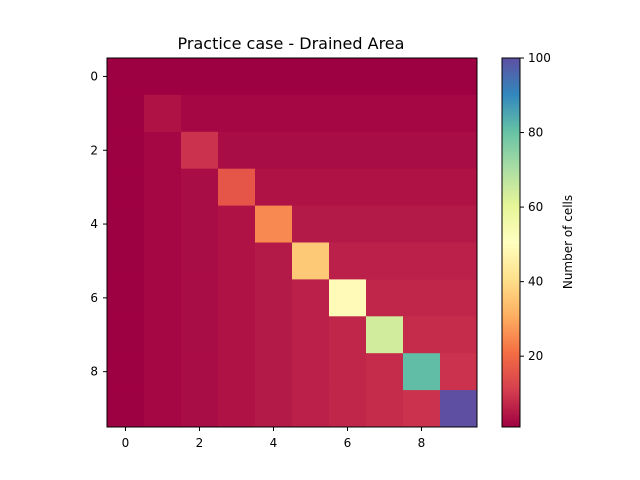  What do you see at coordinates (311, 113) in the screenshot?
I see `heatmap-cell-r1-c5` at bounding box center [311, 113].